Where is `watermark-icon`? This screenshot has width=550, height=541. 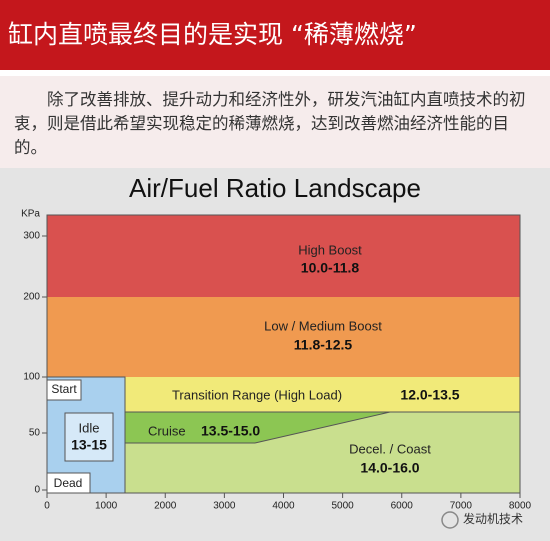 watermark-icon is located at coordinates (450, 520).